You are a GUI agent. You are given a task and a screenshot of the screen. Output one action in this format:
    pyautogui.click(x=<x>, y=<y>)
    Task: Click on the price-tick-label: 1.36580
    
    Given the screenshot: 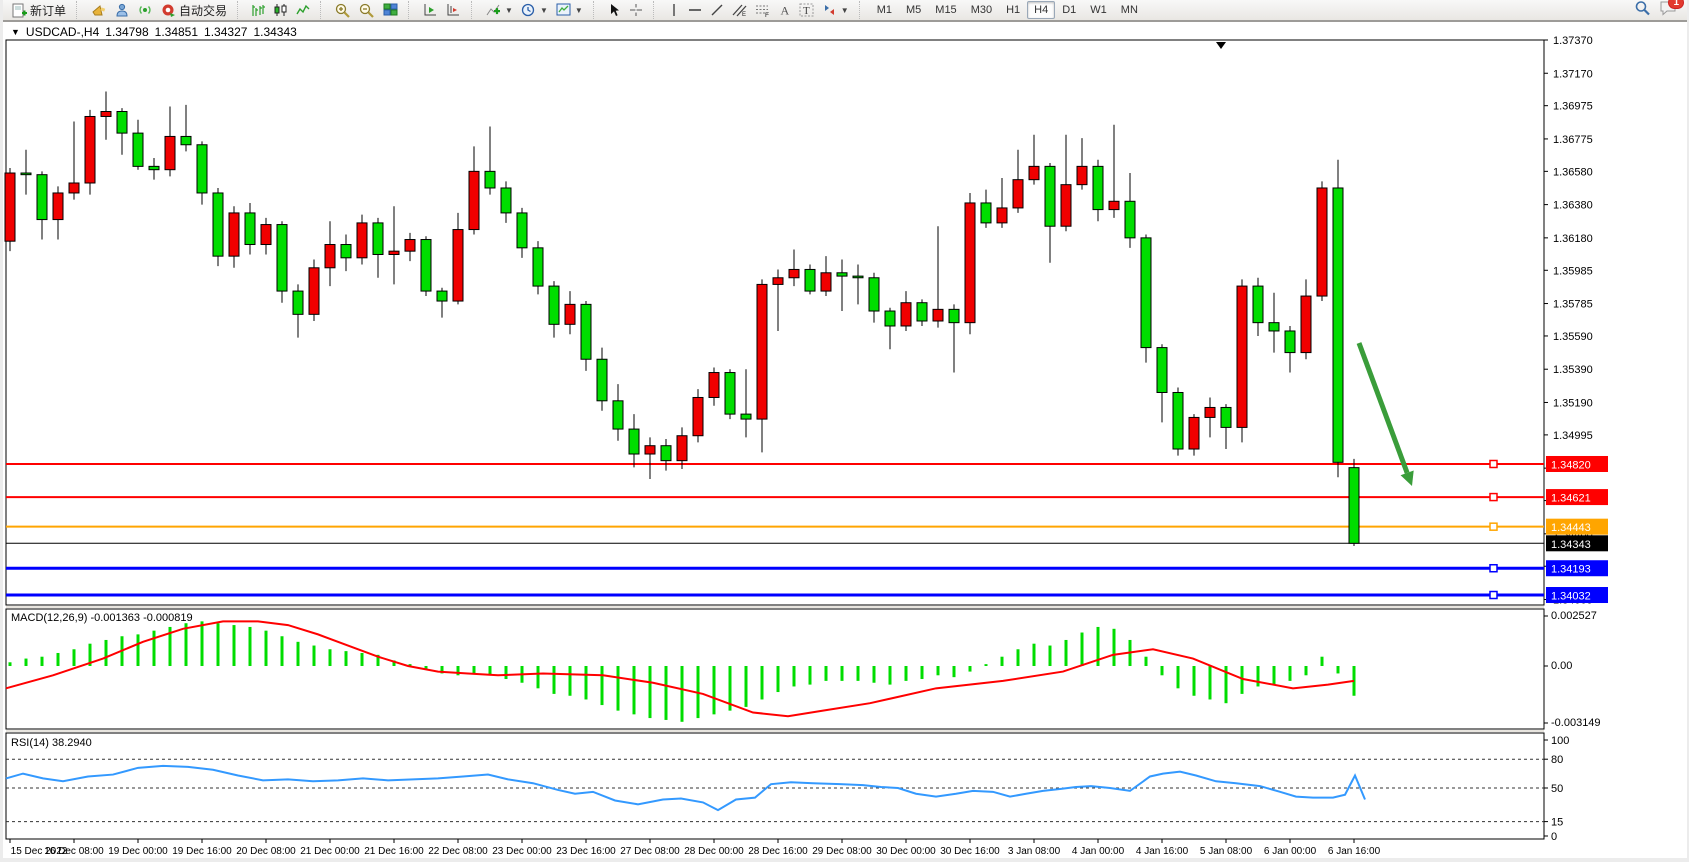 What is the action you would take?
    pyautogui.click(x=1573, y=172)
    